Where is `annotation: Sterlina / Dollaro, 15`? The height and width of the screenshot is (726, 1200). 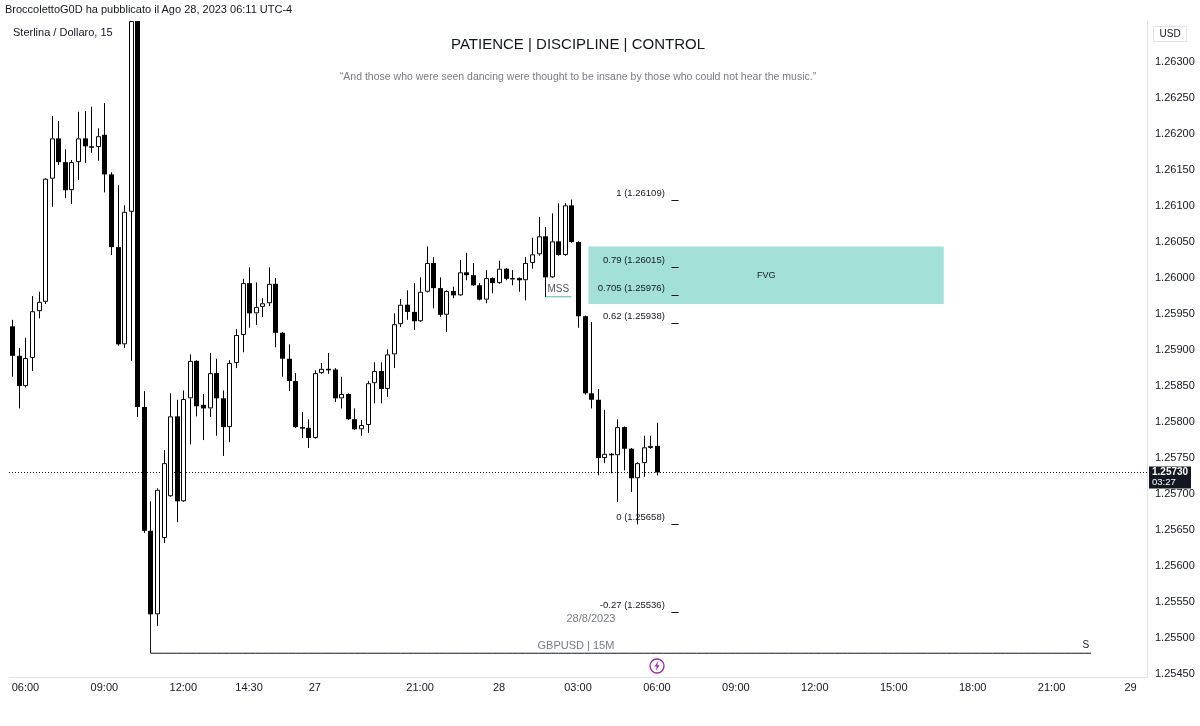 annotation: Sterlina / Dollaro, 15 is located at coordinates (63, 32).